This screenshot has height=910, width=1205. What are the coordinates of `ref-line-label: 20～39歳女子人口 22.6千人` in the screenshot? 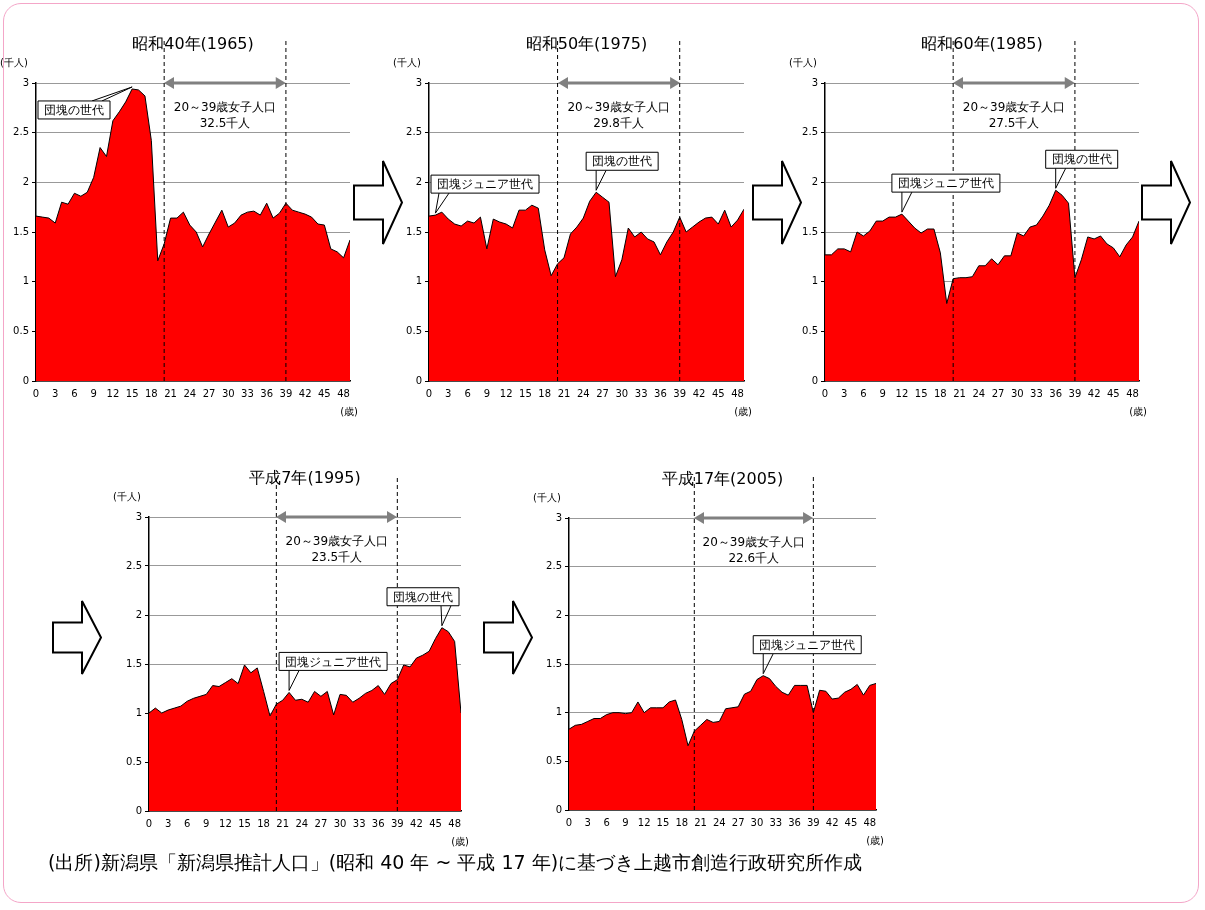 It's located at (754, 550).